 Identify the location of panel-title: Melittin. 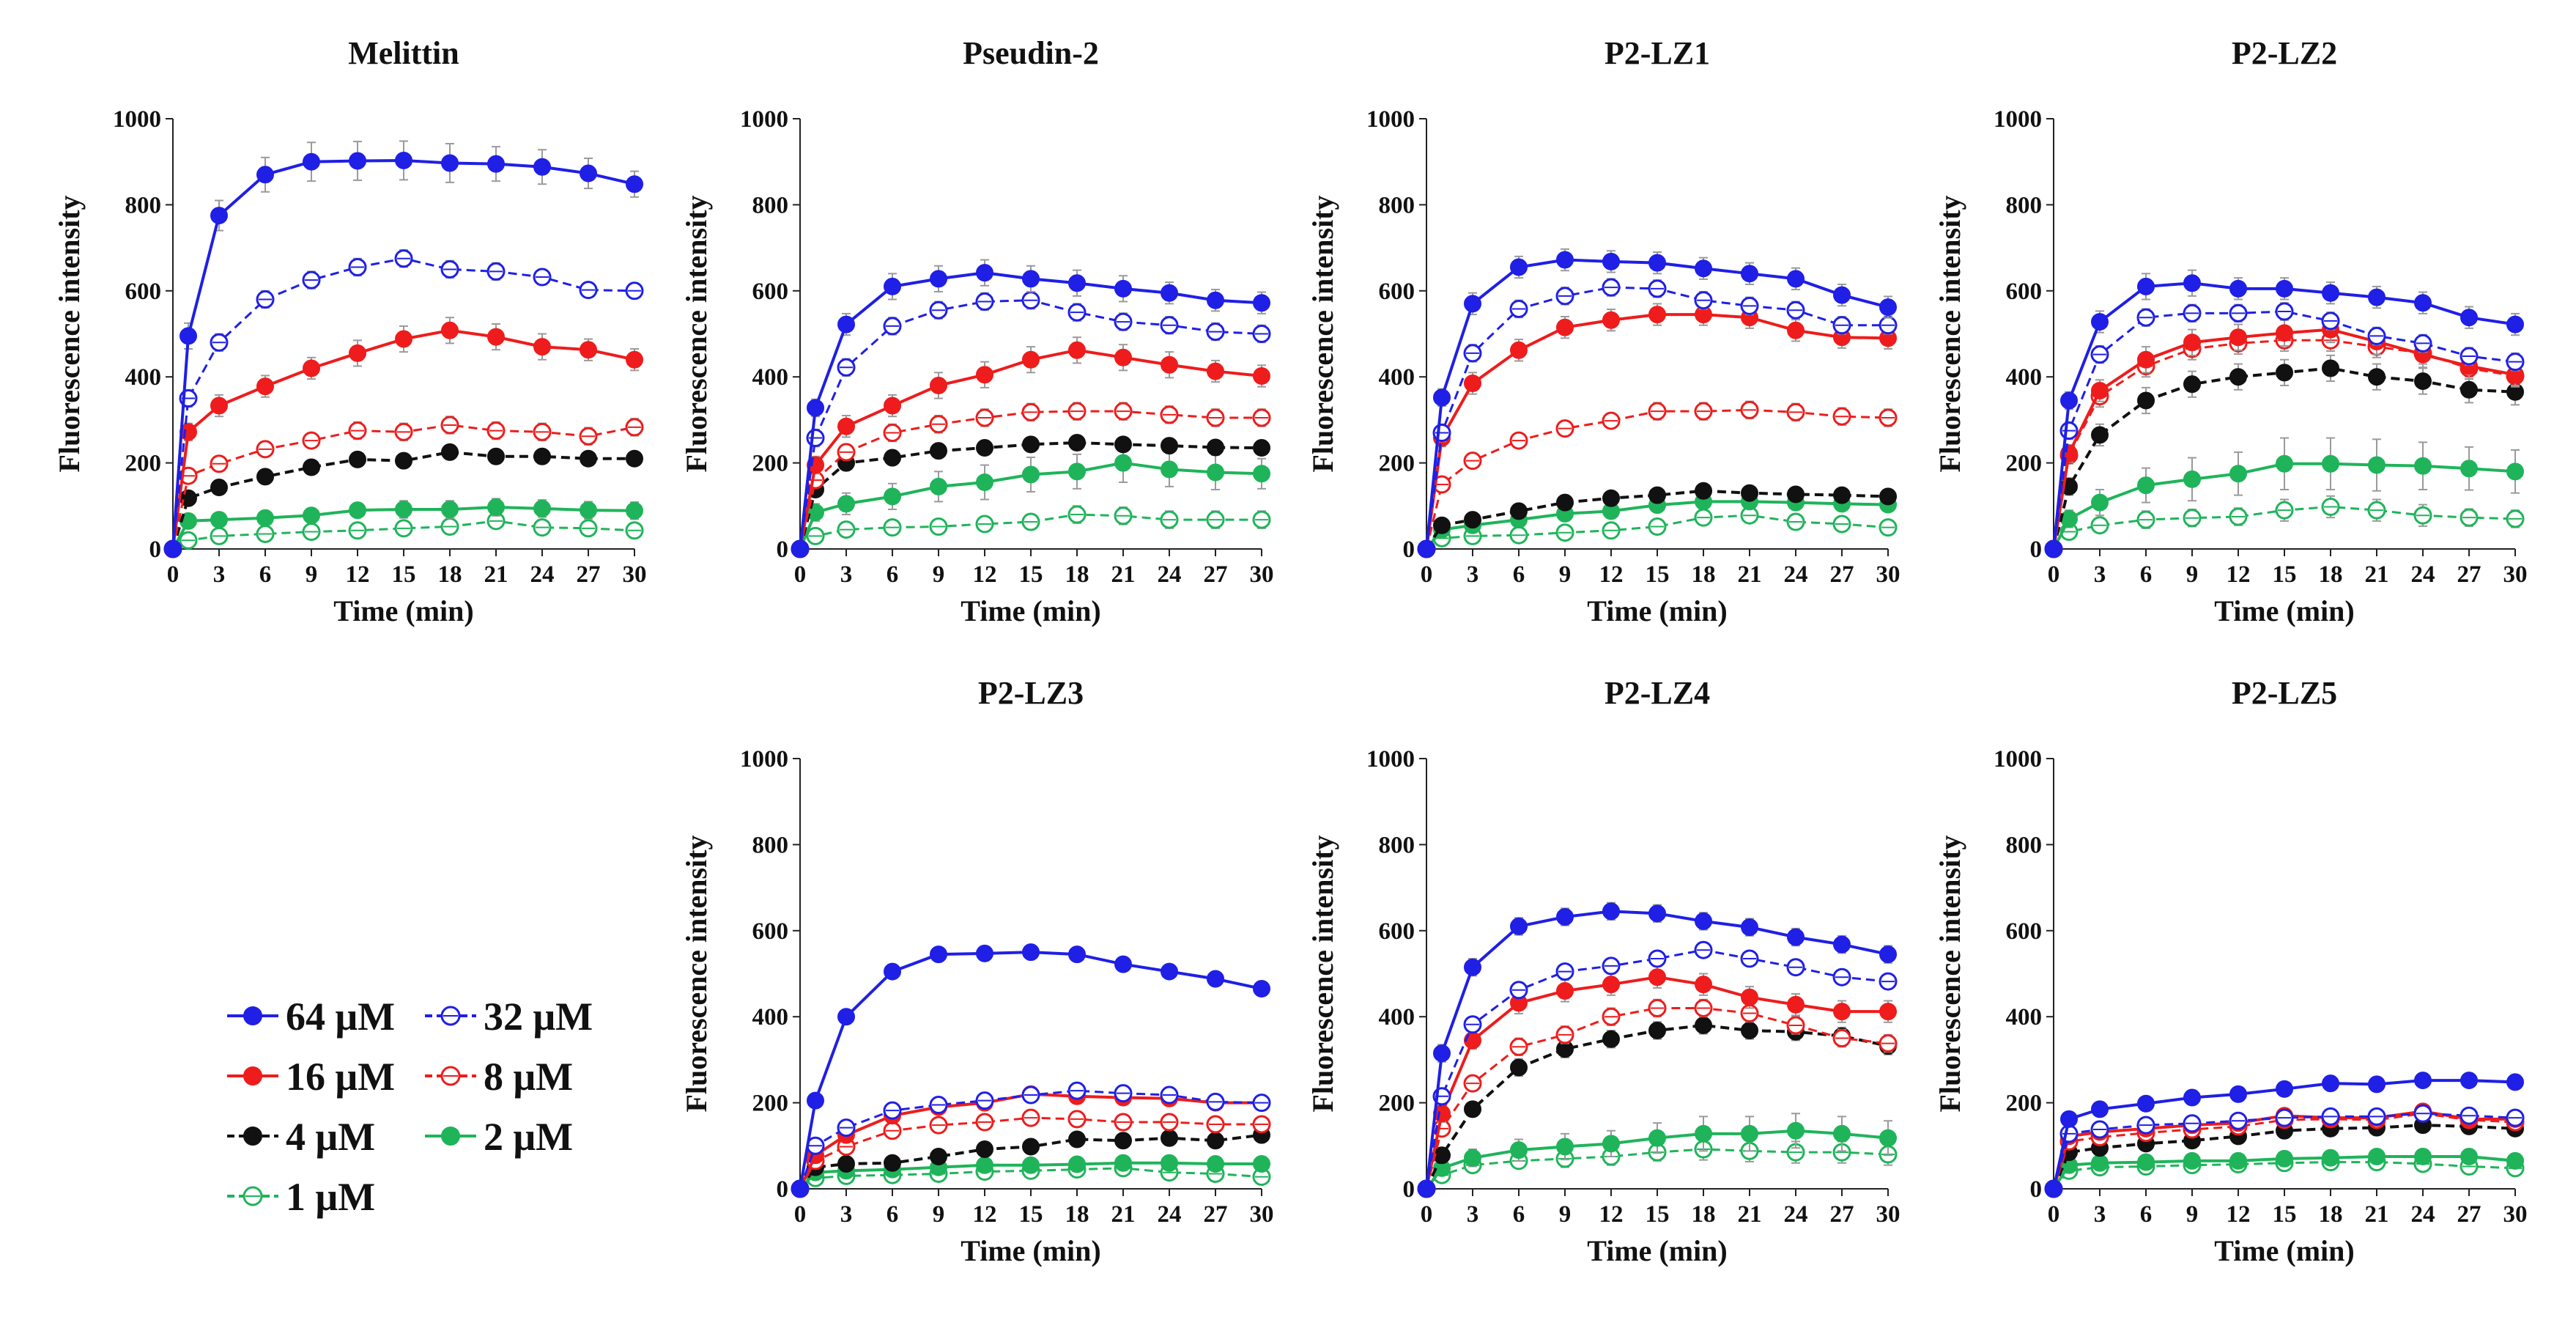
(403, 53).